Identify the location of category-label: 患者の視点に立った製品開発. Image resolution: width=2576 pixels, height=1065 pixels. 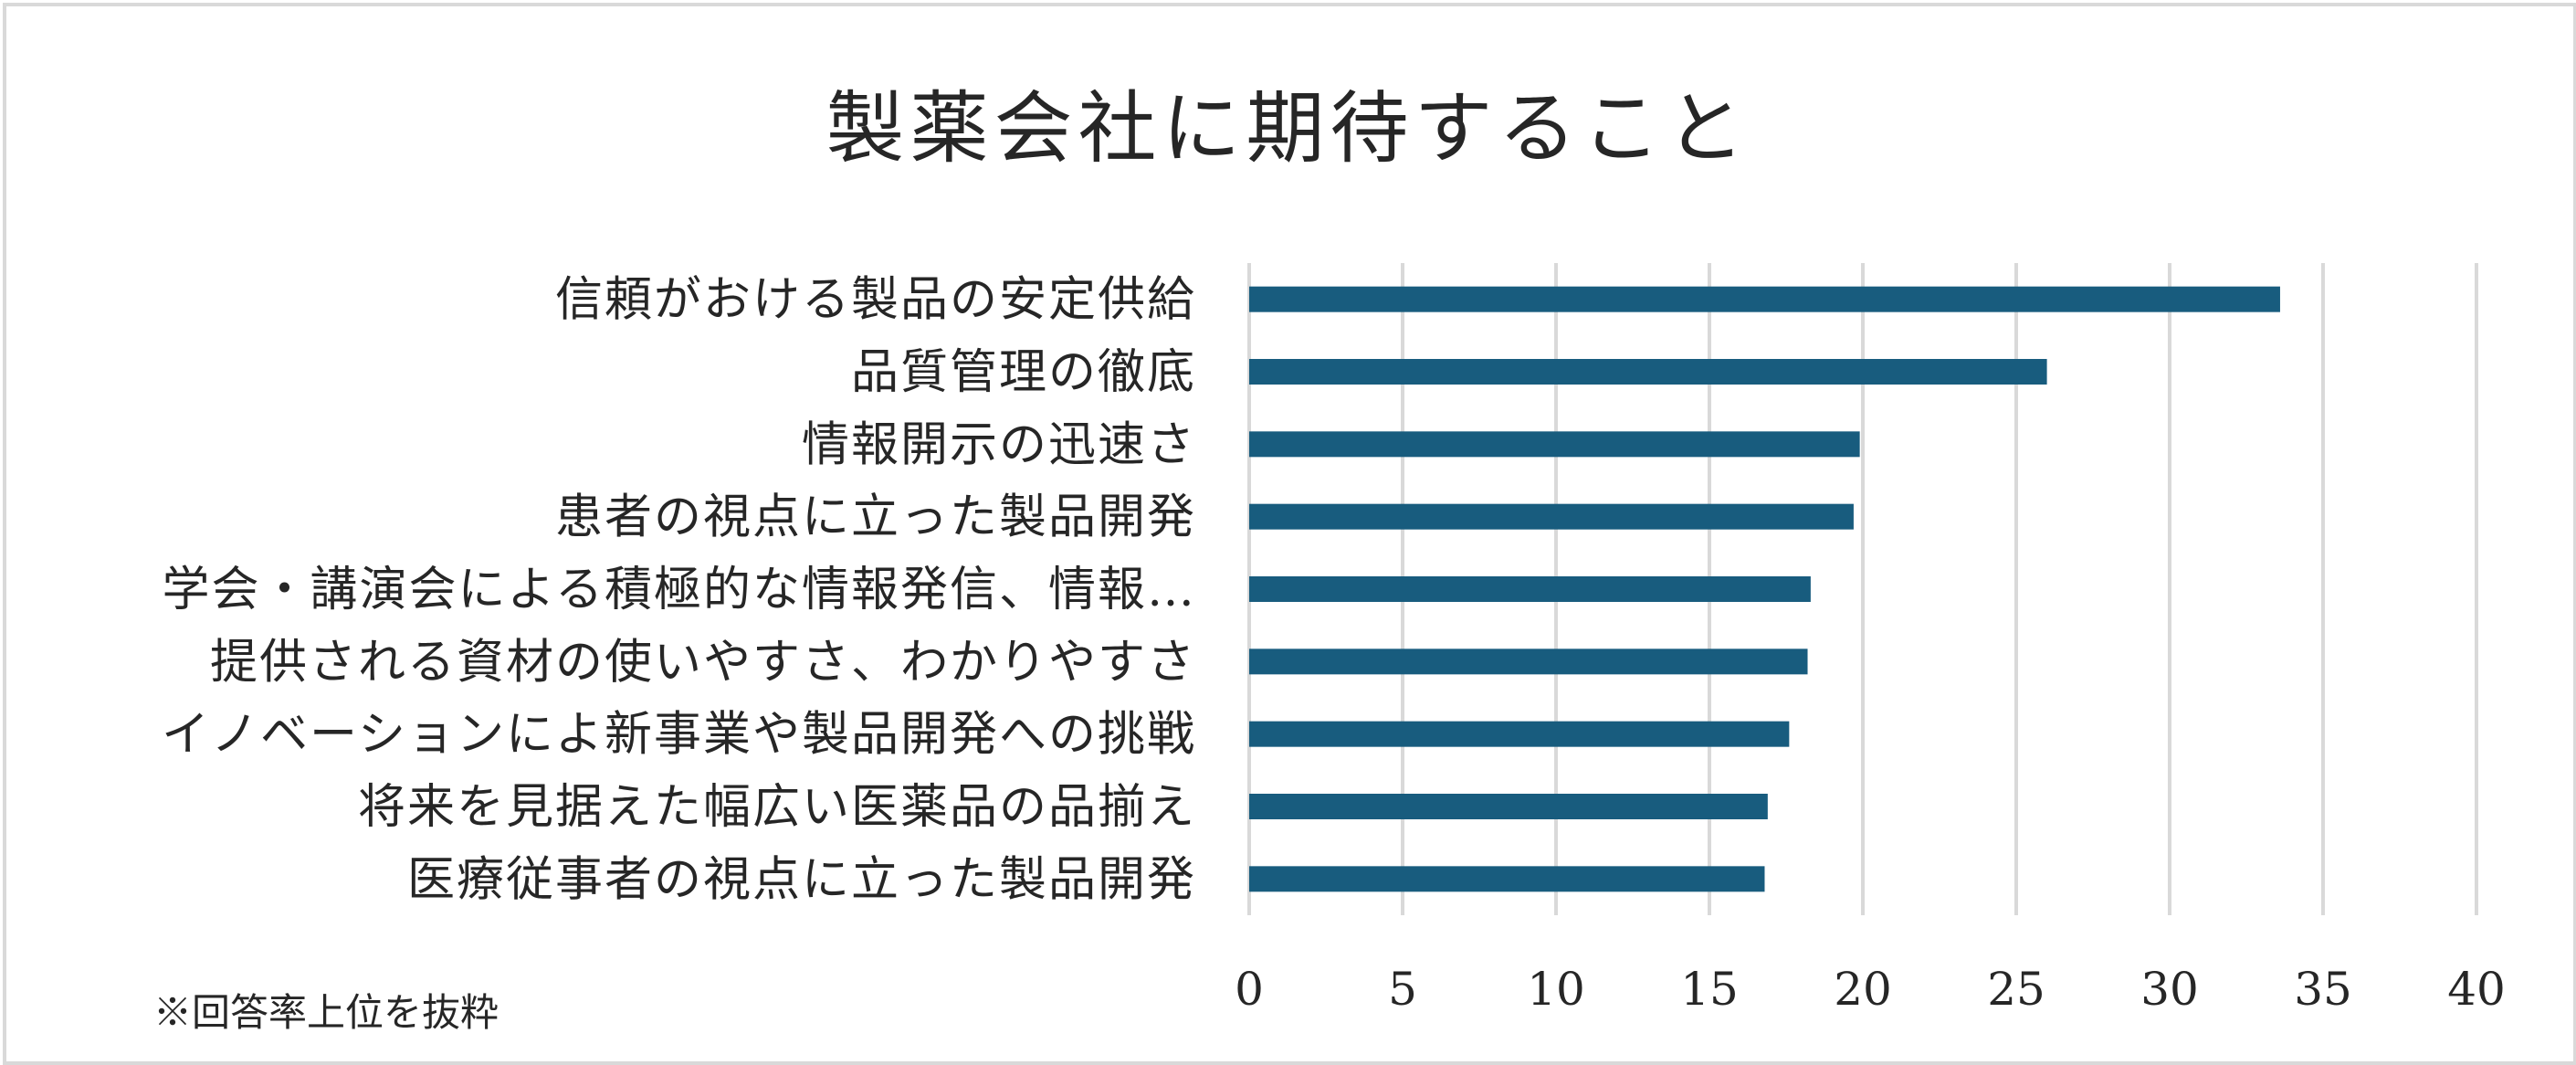
(875, 517).